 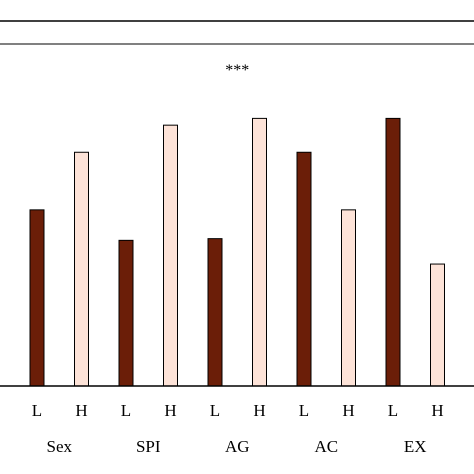 I want to click on bar-ex-h, so click(x=437, y=325).